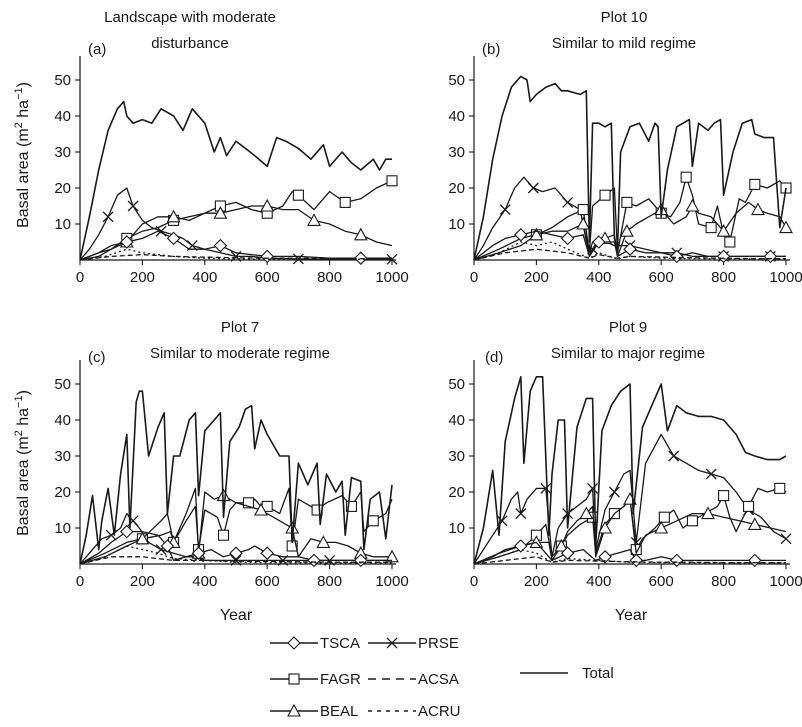 The height and width of the screenshot is (727, 802). I want to click on legend-label-acsa: ACSA, so click(438, 679).